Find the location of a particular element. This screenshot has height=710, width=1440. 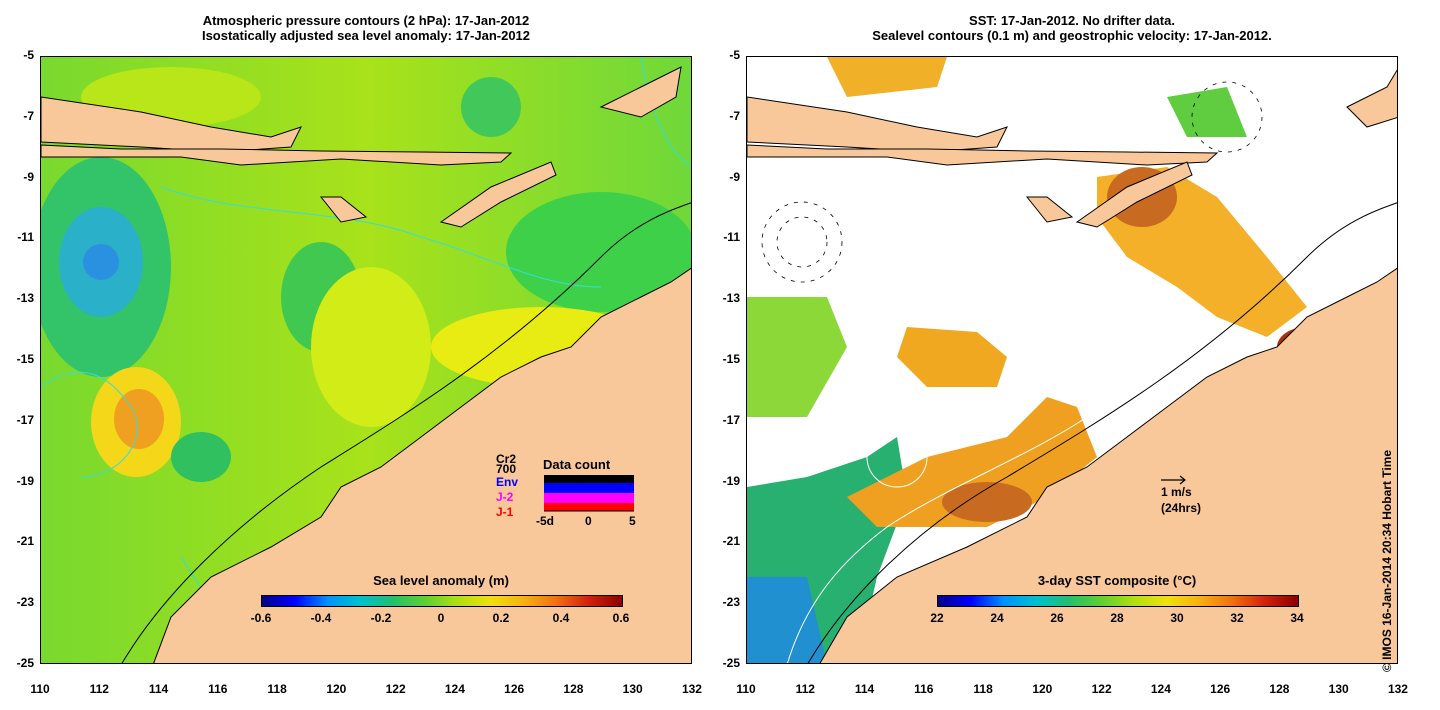

sst-colorbar-label: 3-day SST composite (°C) is located at coordinates (1117, 580).